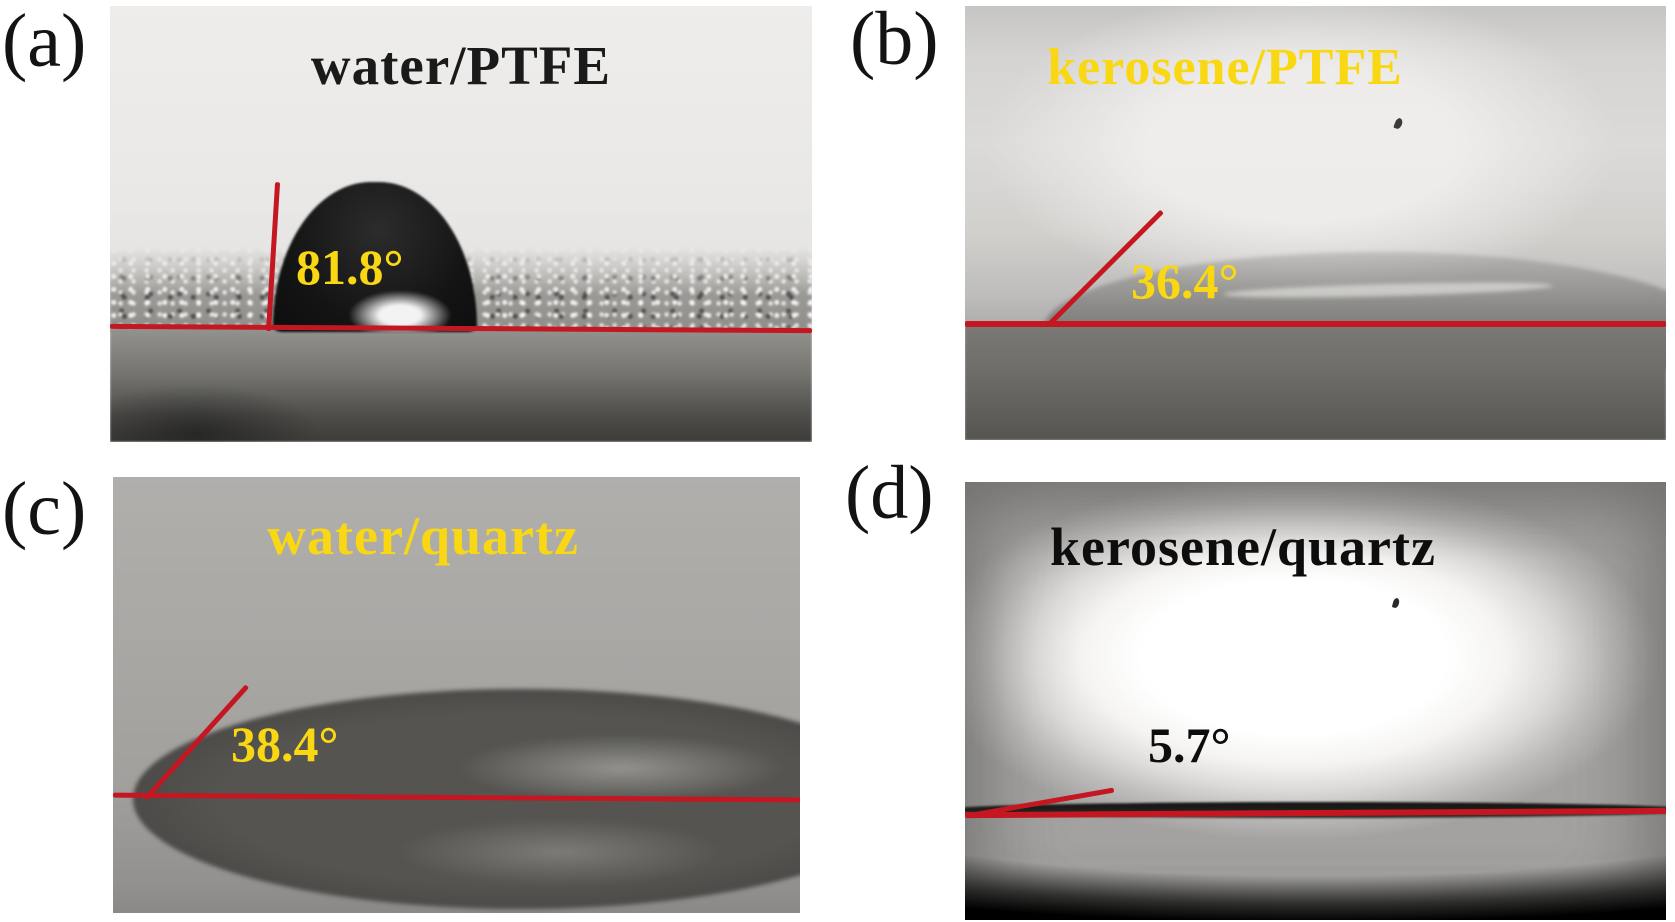 This screenshot has height=922, width=1675. I want to click on panel-d-label: (d), so click(889, 493).